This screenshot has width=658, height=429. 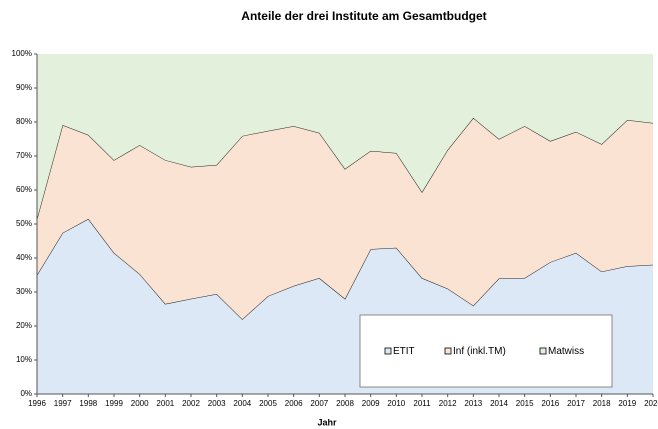 I want to click on x-tick-label: 2015, so click(x=525, y=403).